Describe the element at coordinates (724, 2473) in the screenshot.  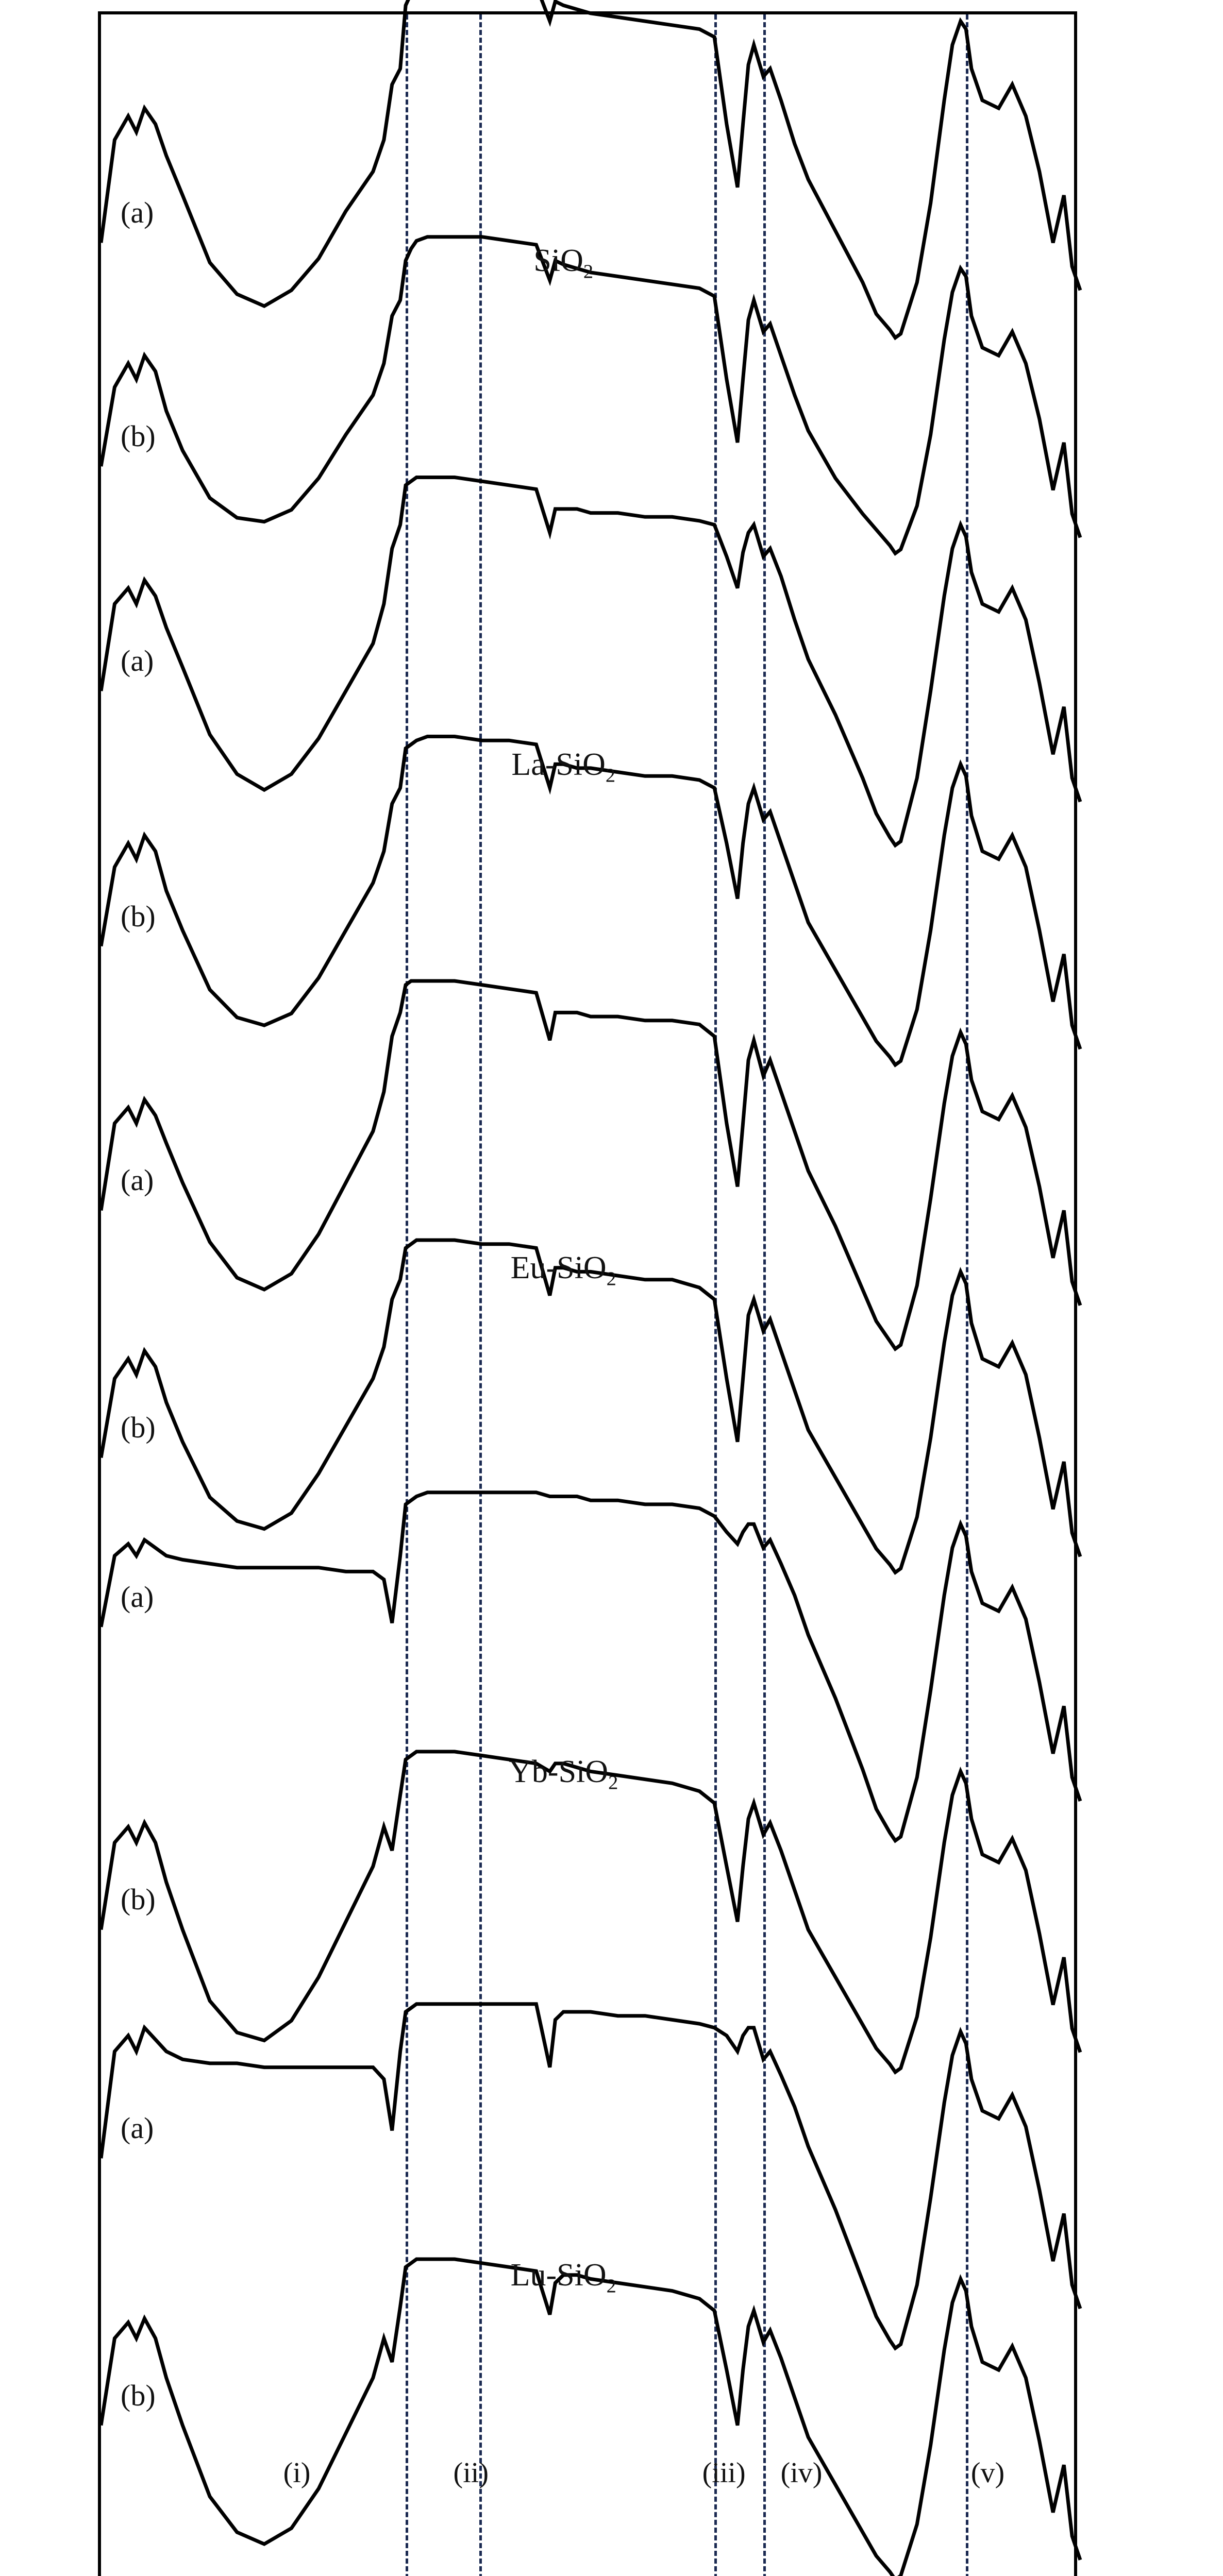
I see `region-label-3: (iii)` at that location.